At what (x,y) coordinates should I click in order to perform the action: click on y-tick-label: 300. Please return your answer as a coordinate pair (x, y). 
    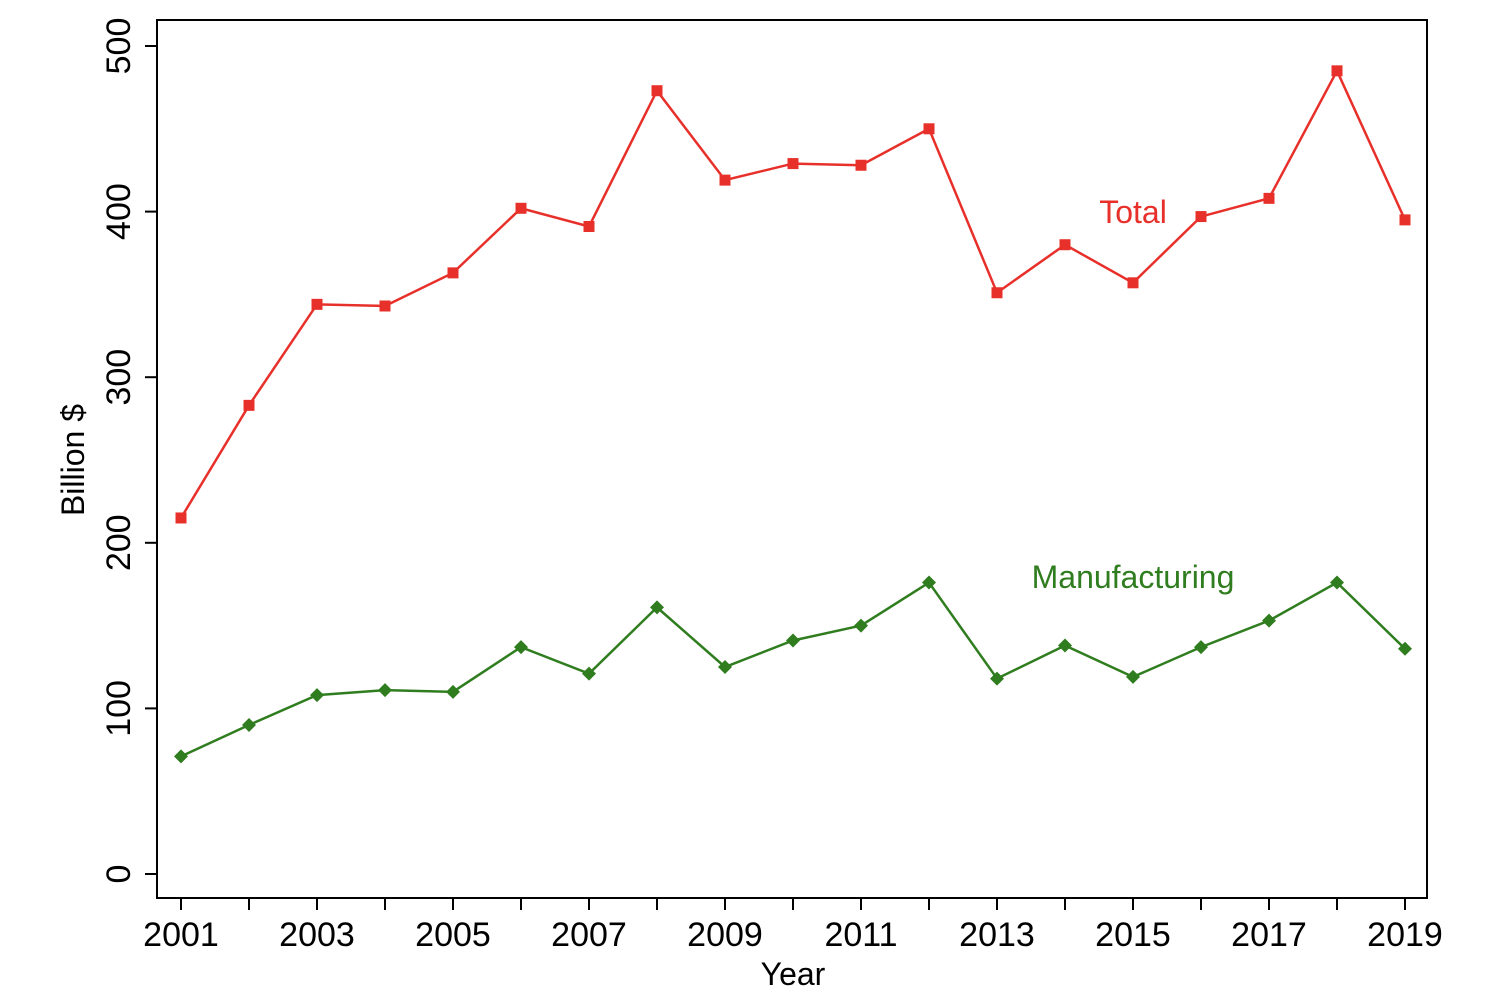
    Looking at the image, I should click on (119, 377).